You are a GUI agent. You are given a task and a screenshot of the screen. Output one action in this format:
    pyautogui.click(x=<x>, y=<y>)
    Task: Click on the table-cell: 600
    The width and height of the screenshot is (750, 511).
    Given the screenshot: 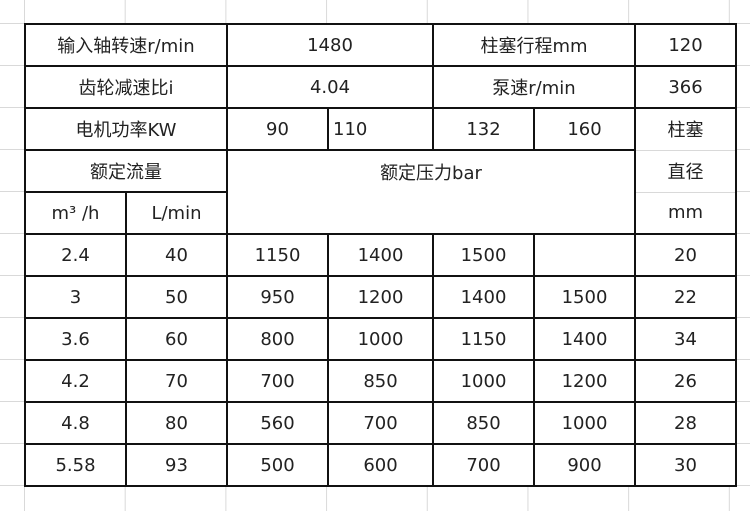 What is the action you would take?
    pyautogui.click(x=380, y=465)
    